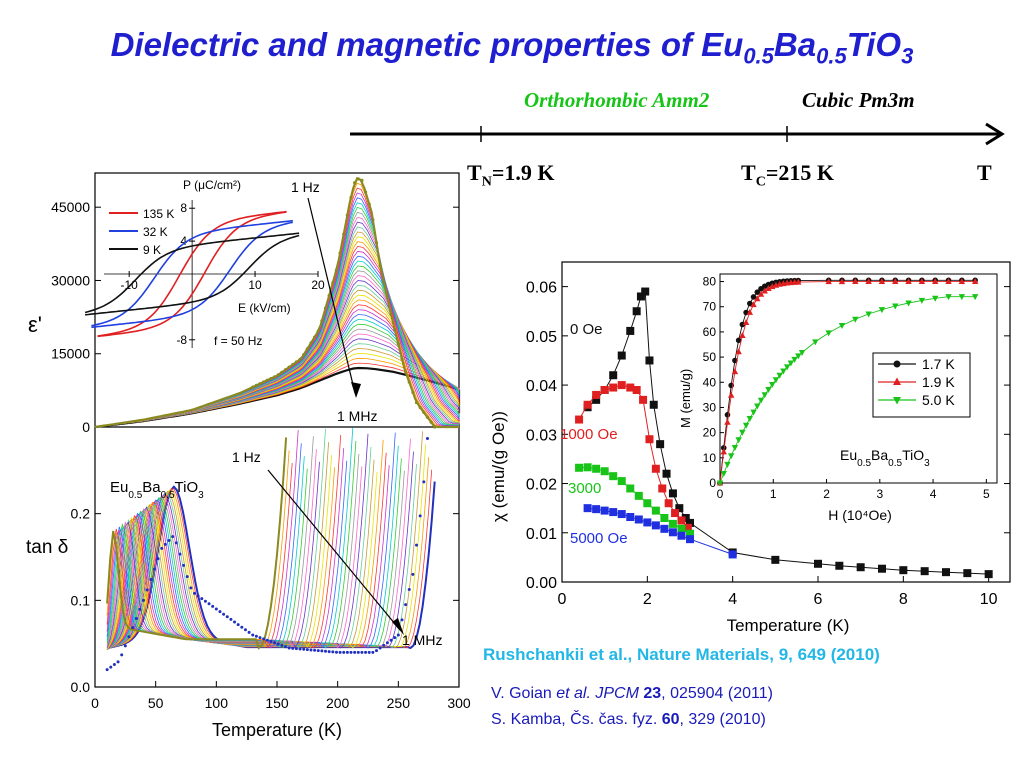  What do you see at coordinates (858, 100) in the screenshot?
I see `phase-cubic-label: Cubic Pm3m` at bounding box center [858, 100].